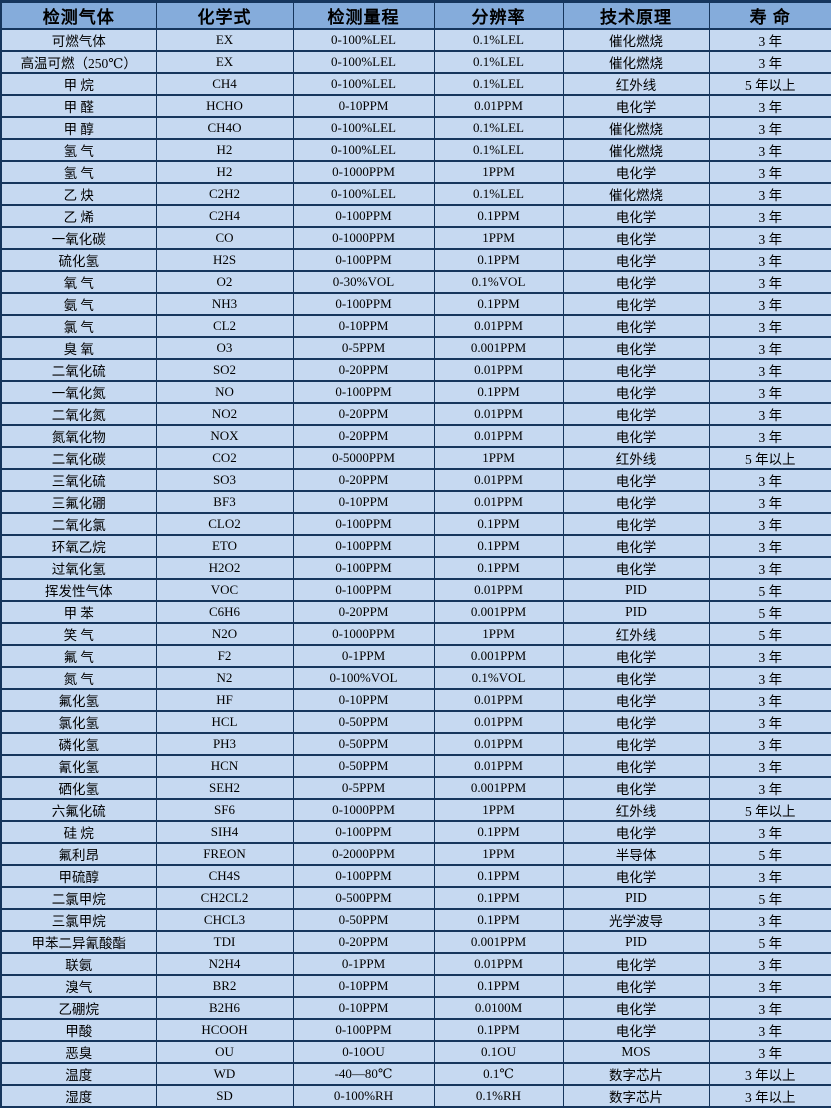  Describe the element at coordinates (224, 106) in the screenshot. I see `table-cell: HCHO` at that location.